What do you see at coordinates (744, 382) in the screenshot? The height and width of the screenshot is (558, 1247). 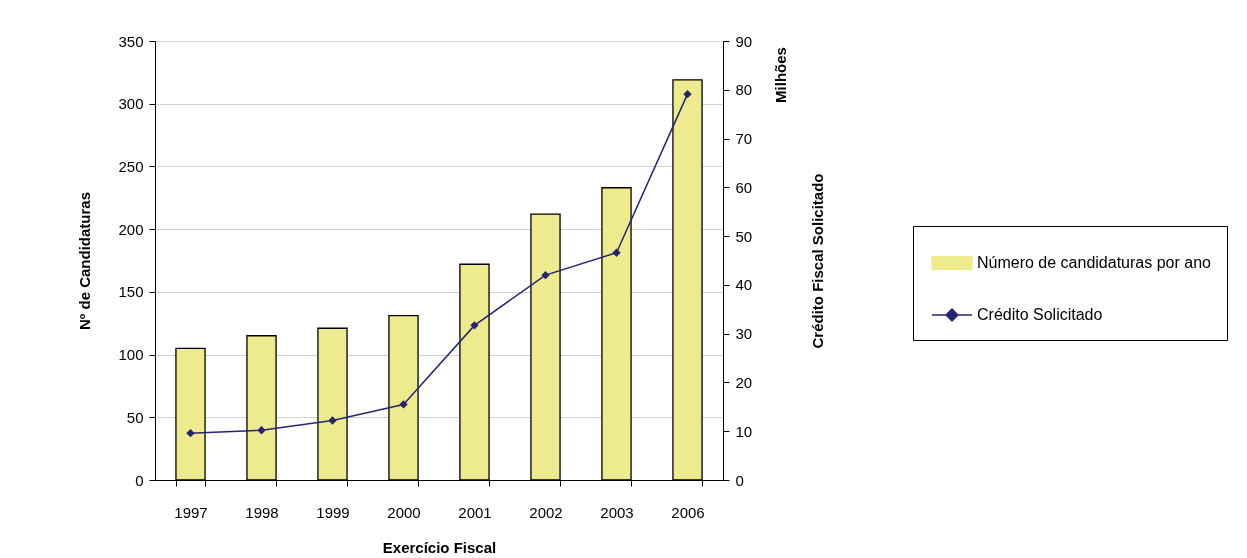 I see `y2-tick-label: 20` at bounding box center [744, 382].